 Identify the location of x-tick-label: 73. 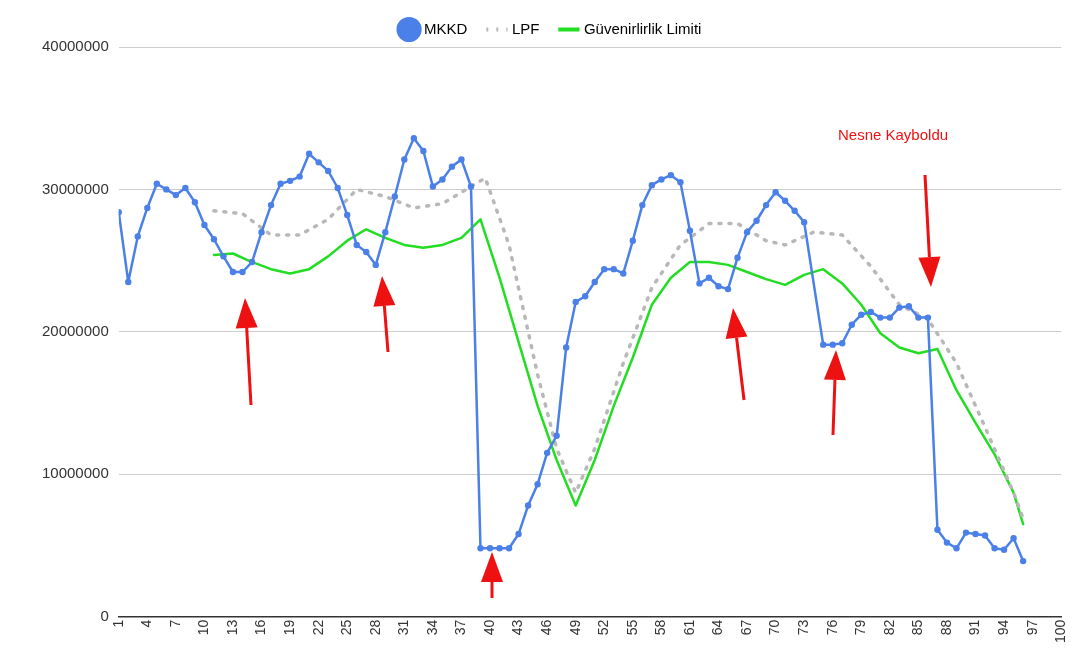
(803, 627).